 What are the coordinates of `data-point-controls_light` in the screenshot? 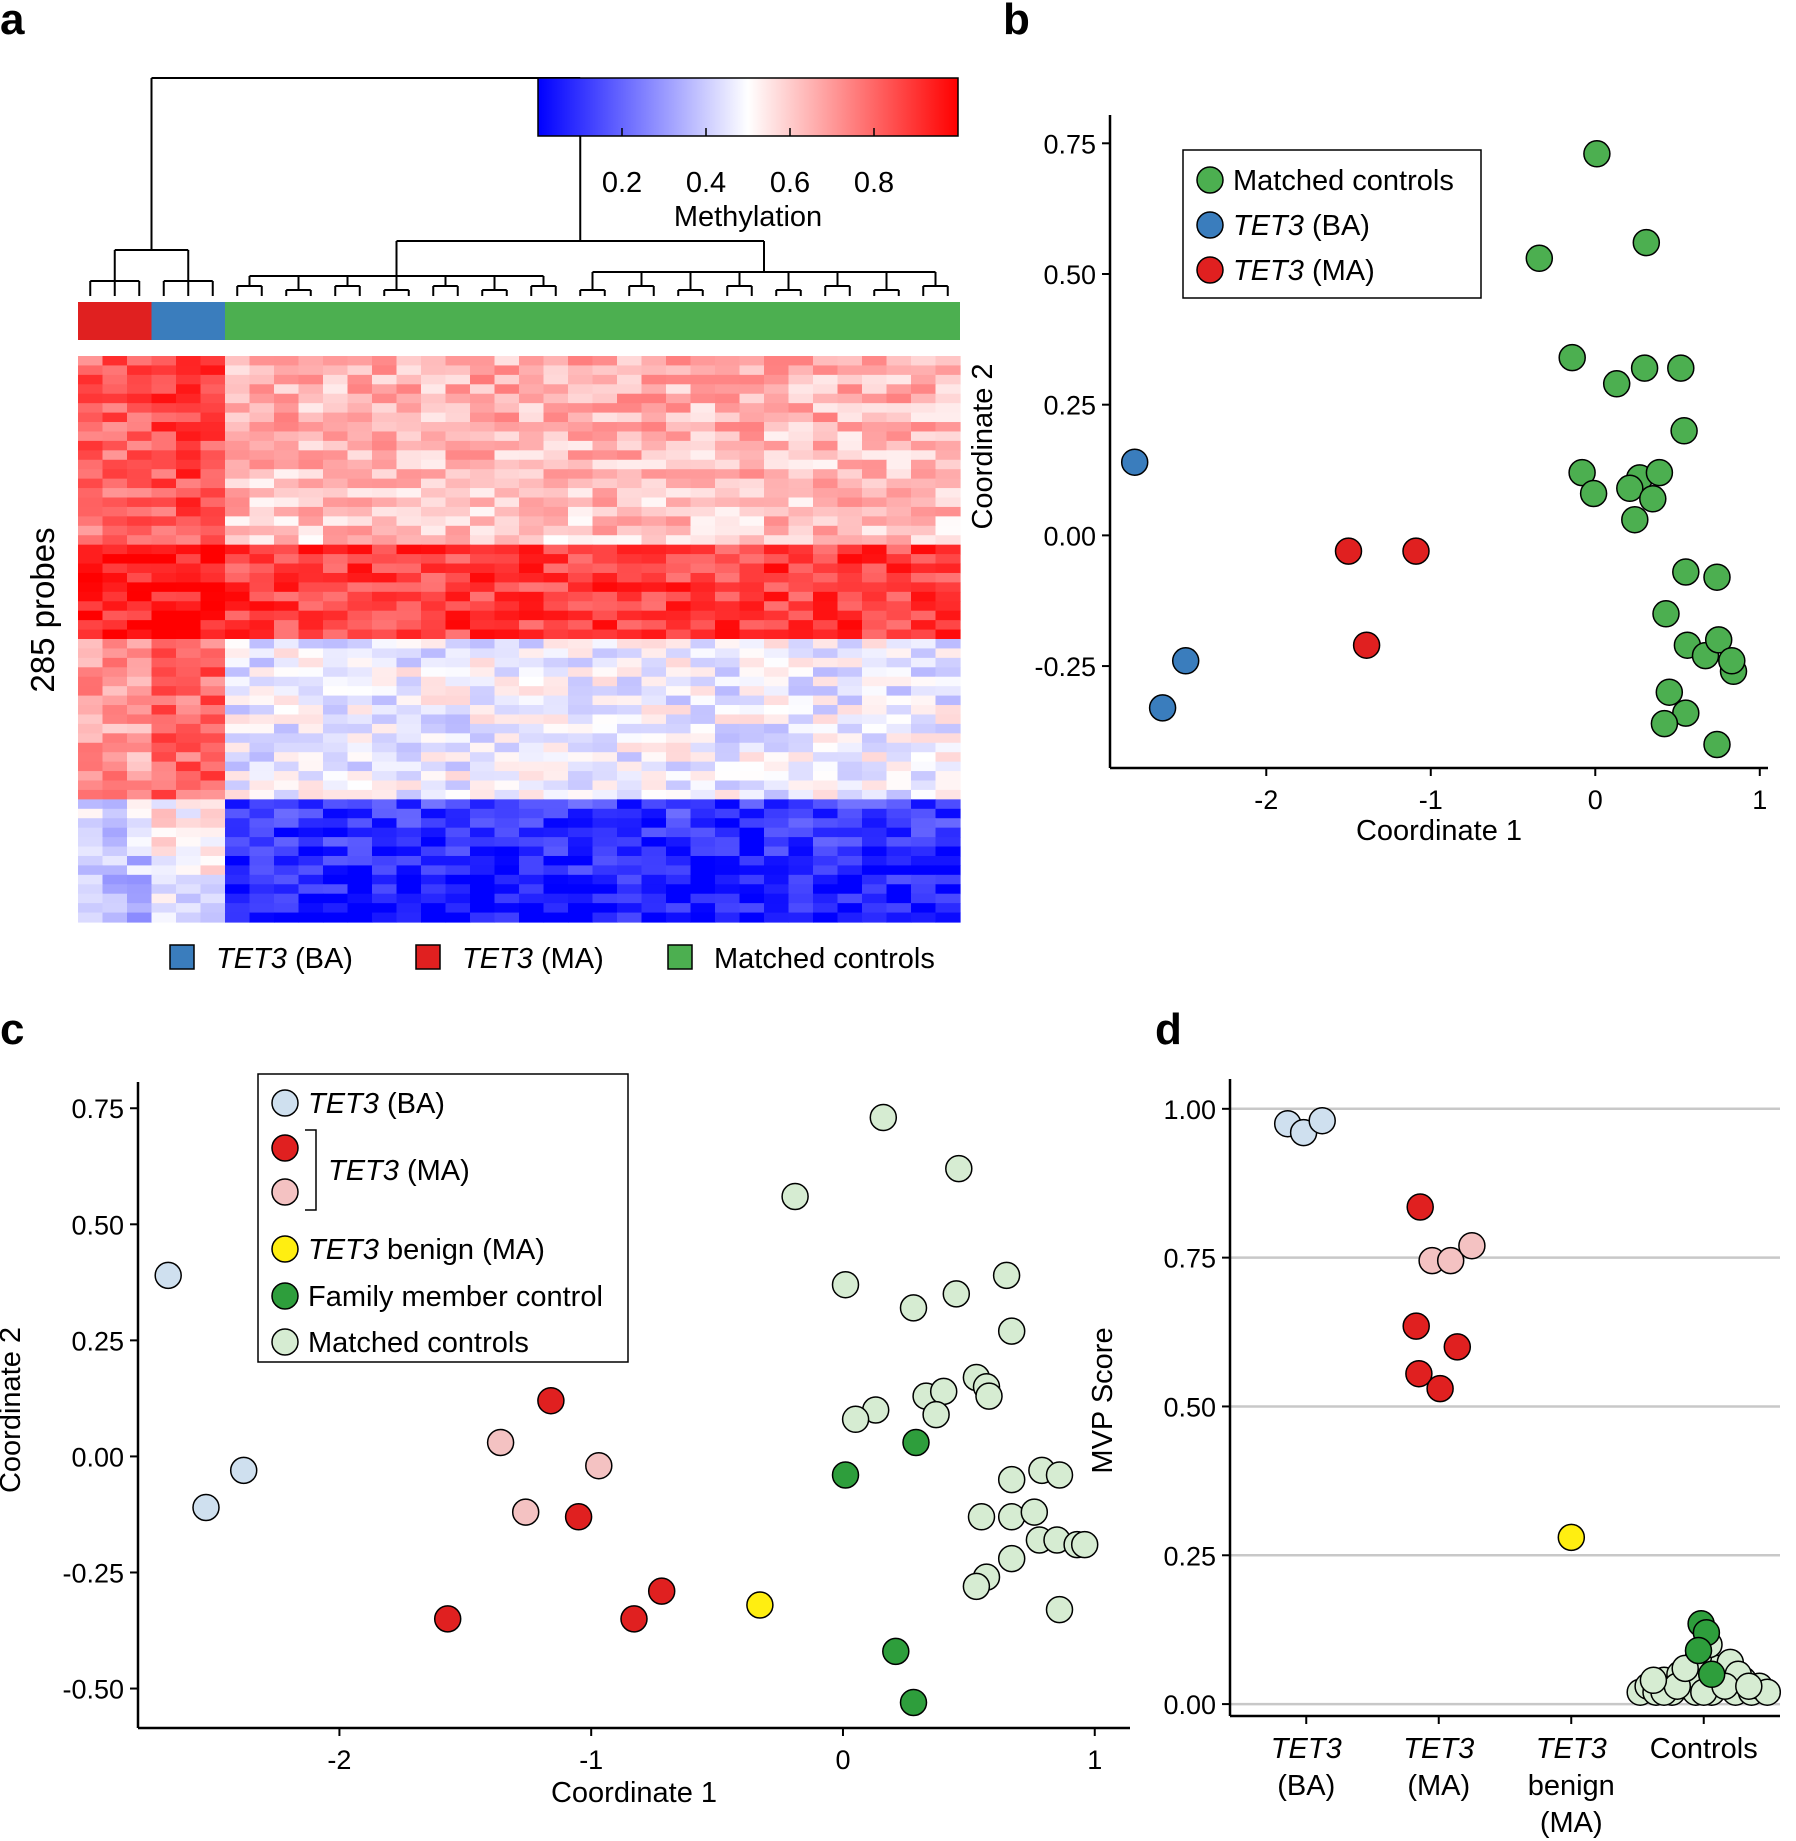 It's located at (976, 1586).